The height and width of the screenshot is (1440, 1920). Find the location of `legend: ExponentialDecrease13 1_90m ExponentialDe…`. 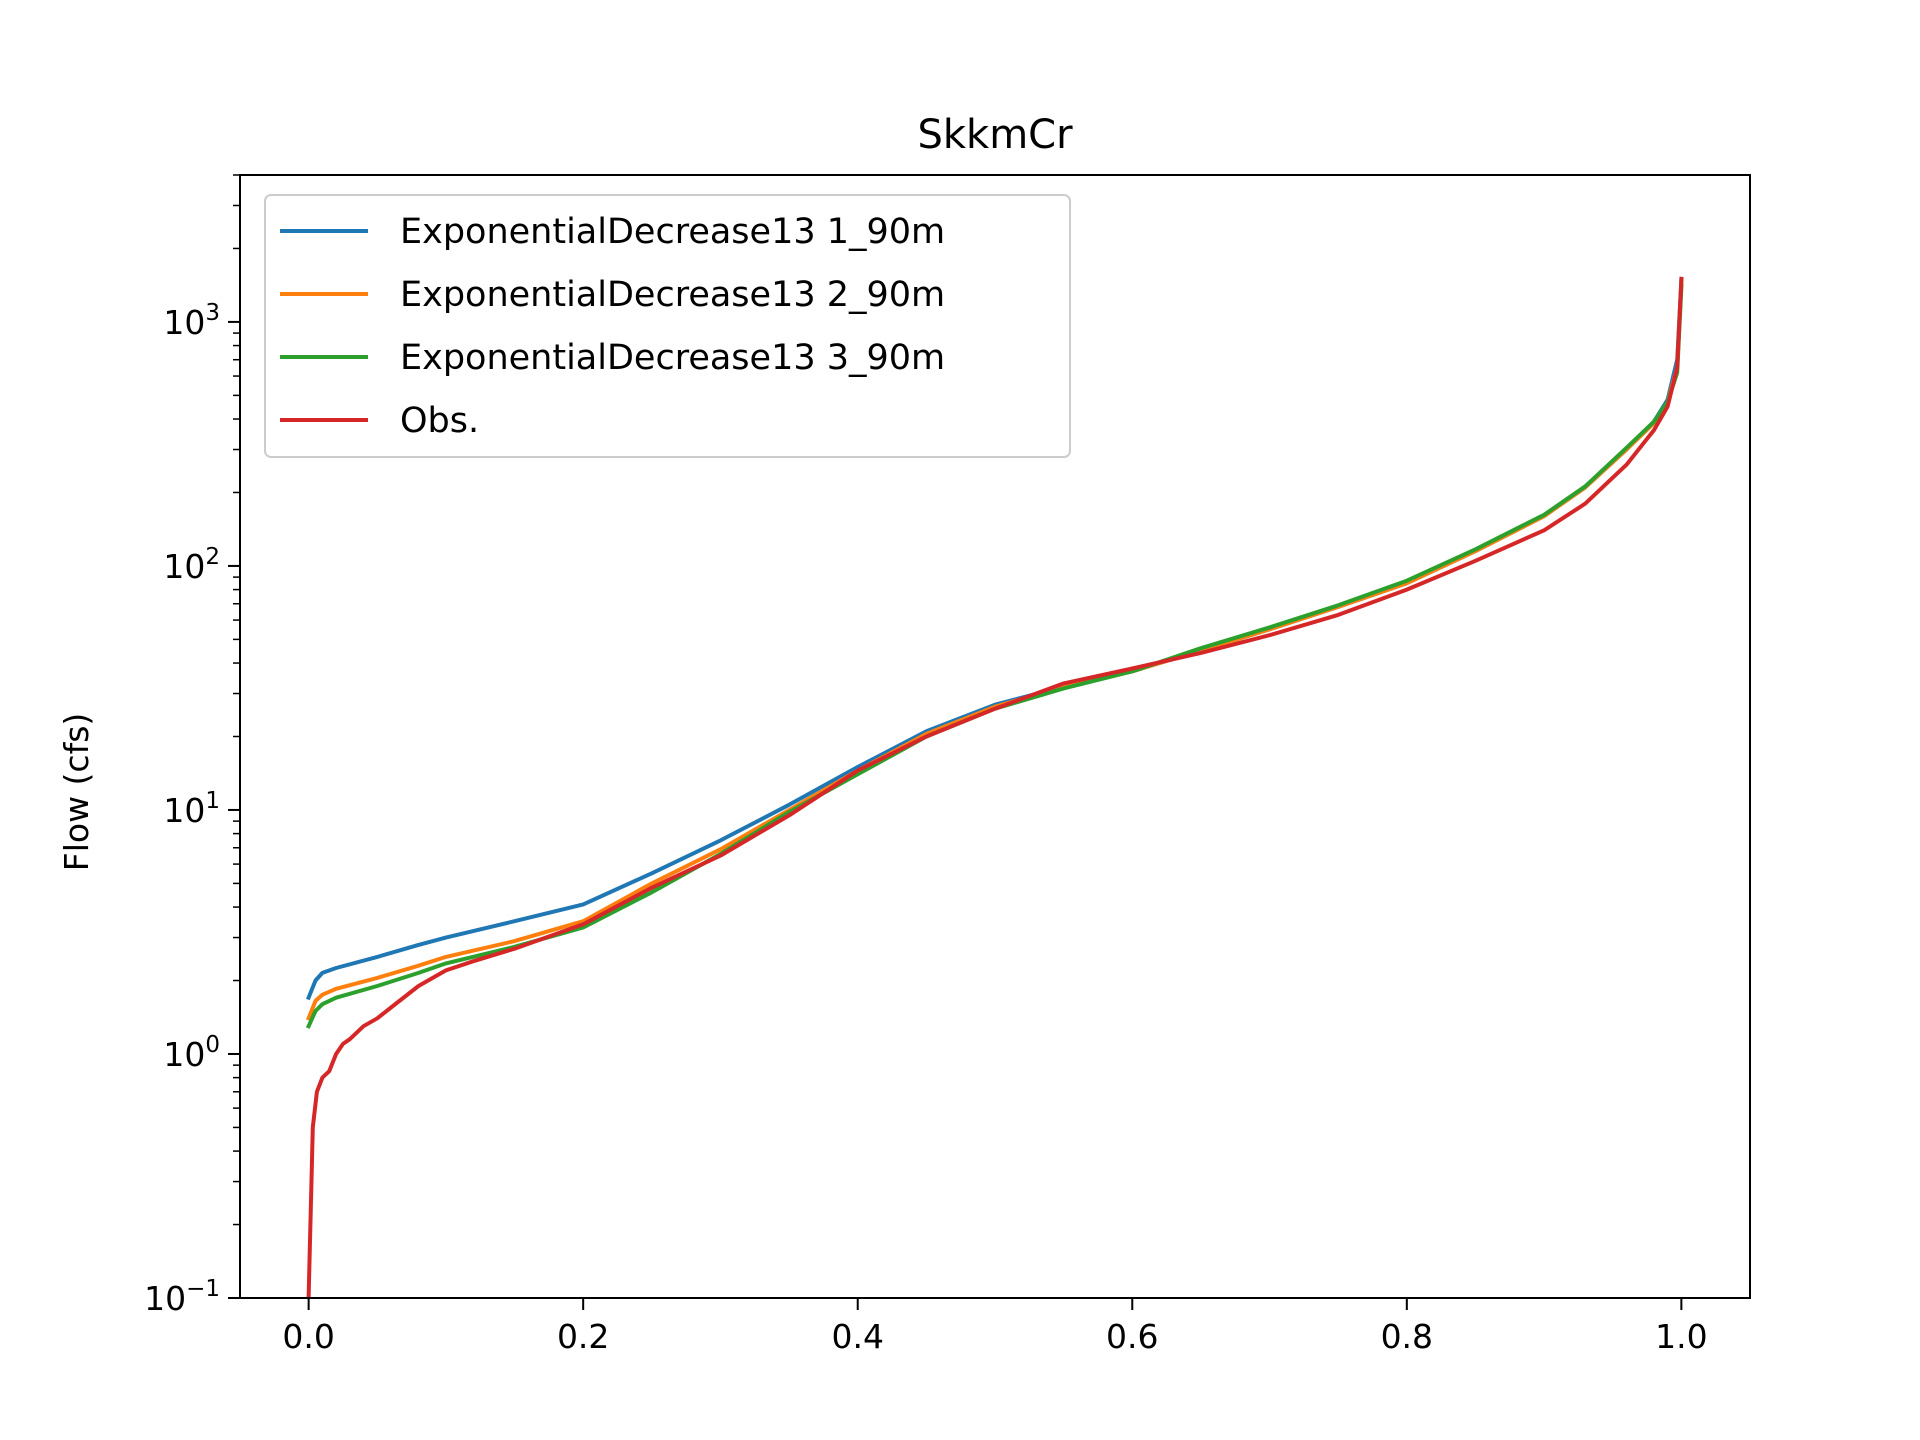

legend: ExponentialDecrease13 1_90m ExponentialDe… is located at coordinates (667, 326).